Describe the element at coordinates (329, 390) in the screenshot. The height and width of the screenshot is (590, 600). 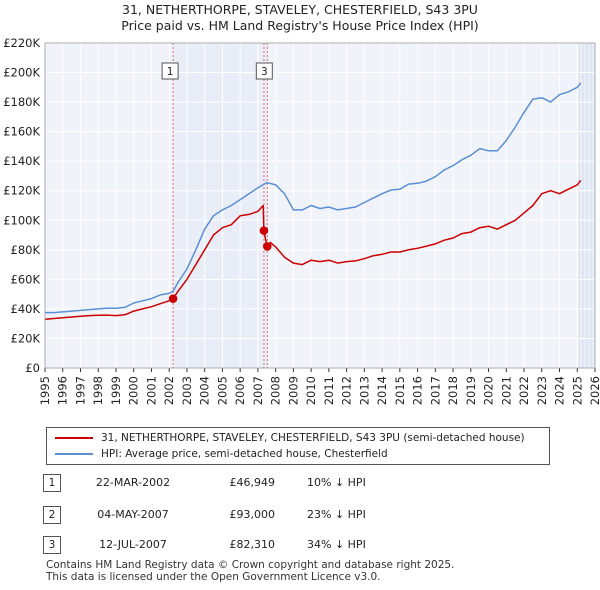
I see `x-tick-label: 2011` at that location.